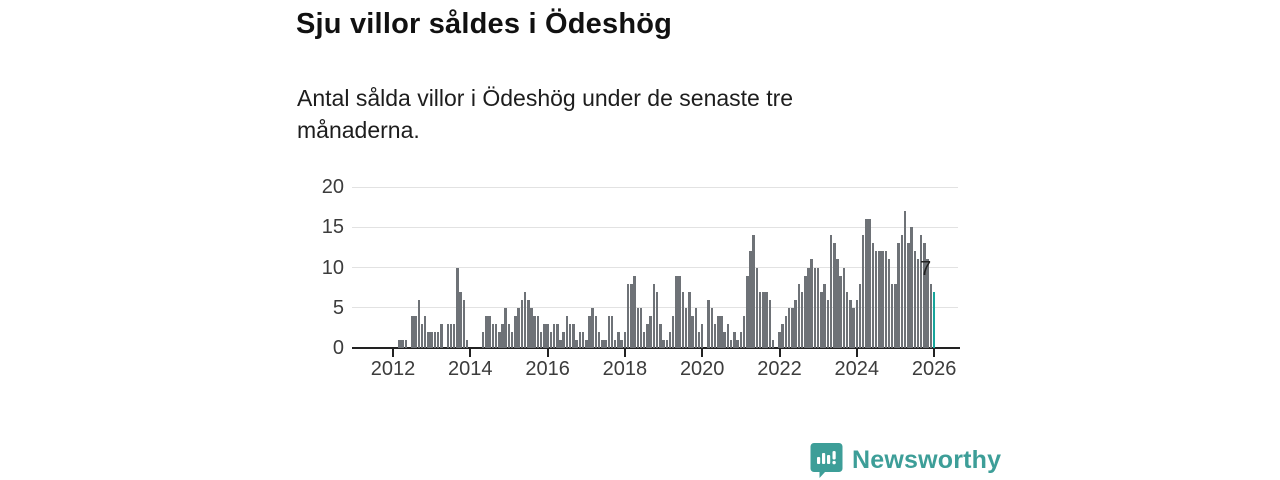 This screenshot has height=480, width=1280. What do you see at coordinates (338, 307) in the screenshot?
I see `y-tick-label-5: 5` at bounding box center [338, 307].